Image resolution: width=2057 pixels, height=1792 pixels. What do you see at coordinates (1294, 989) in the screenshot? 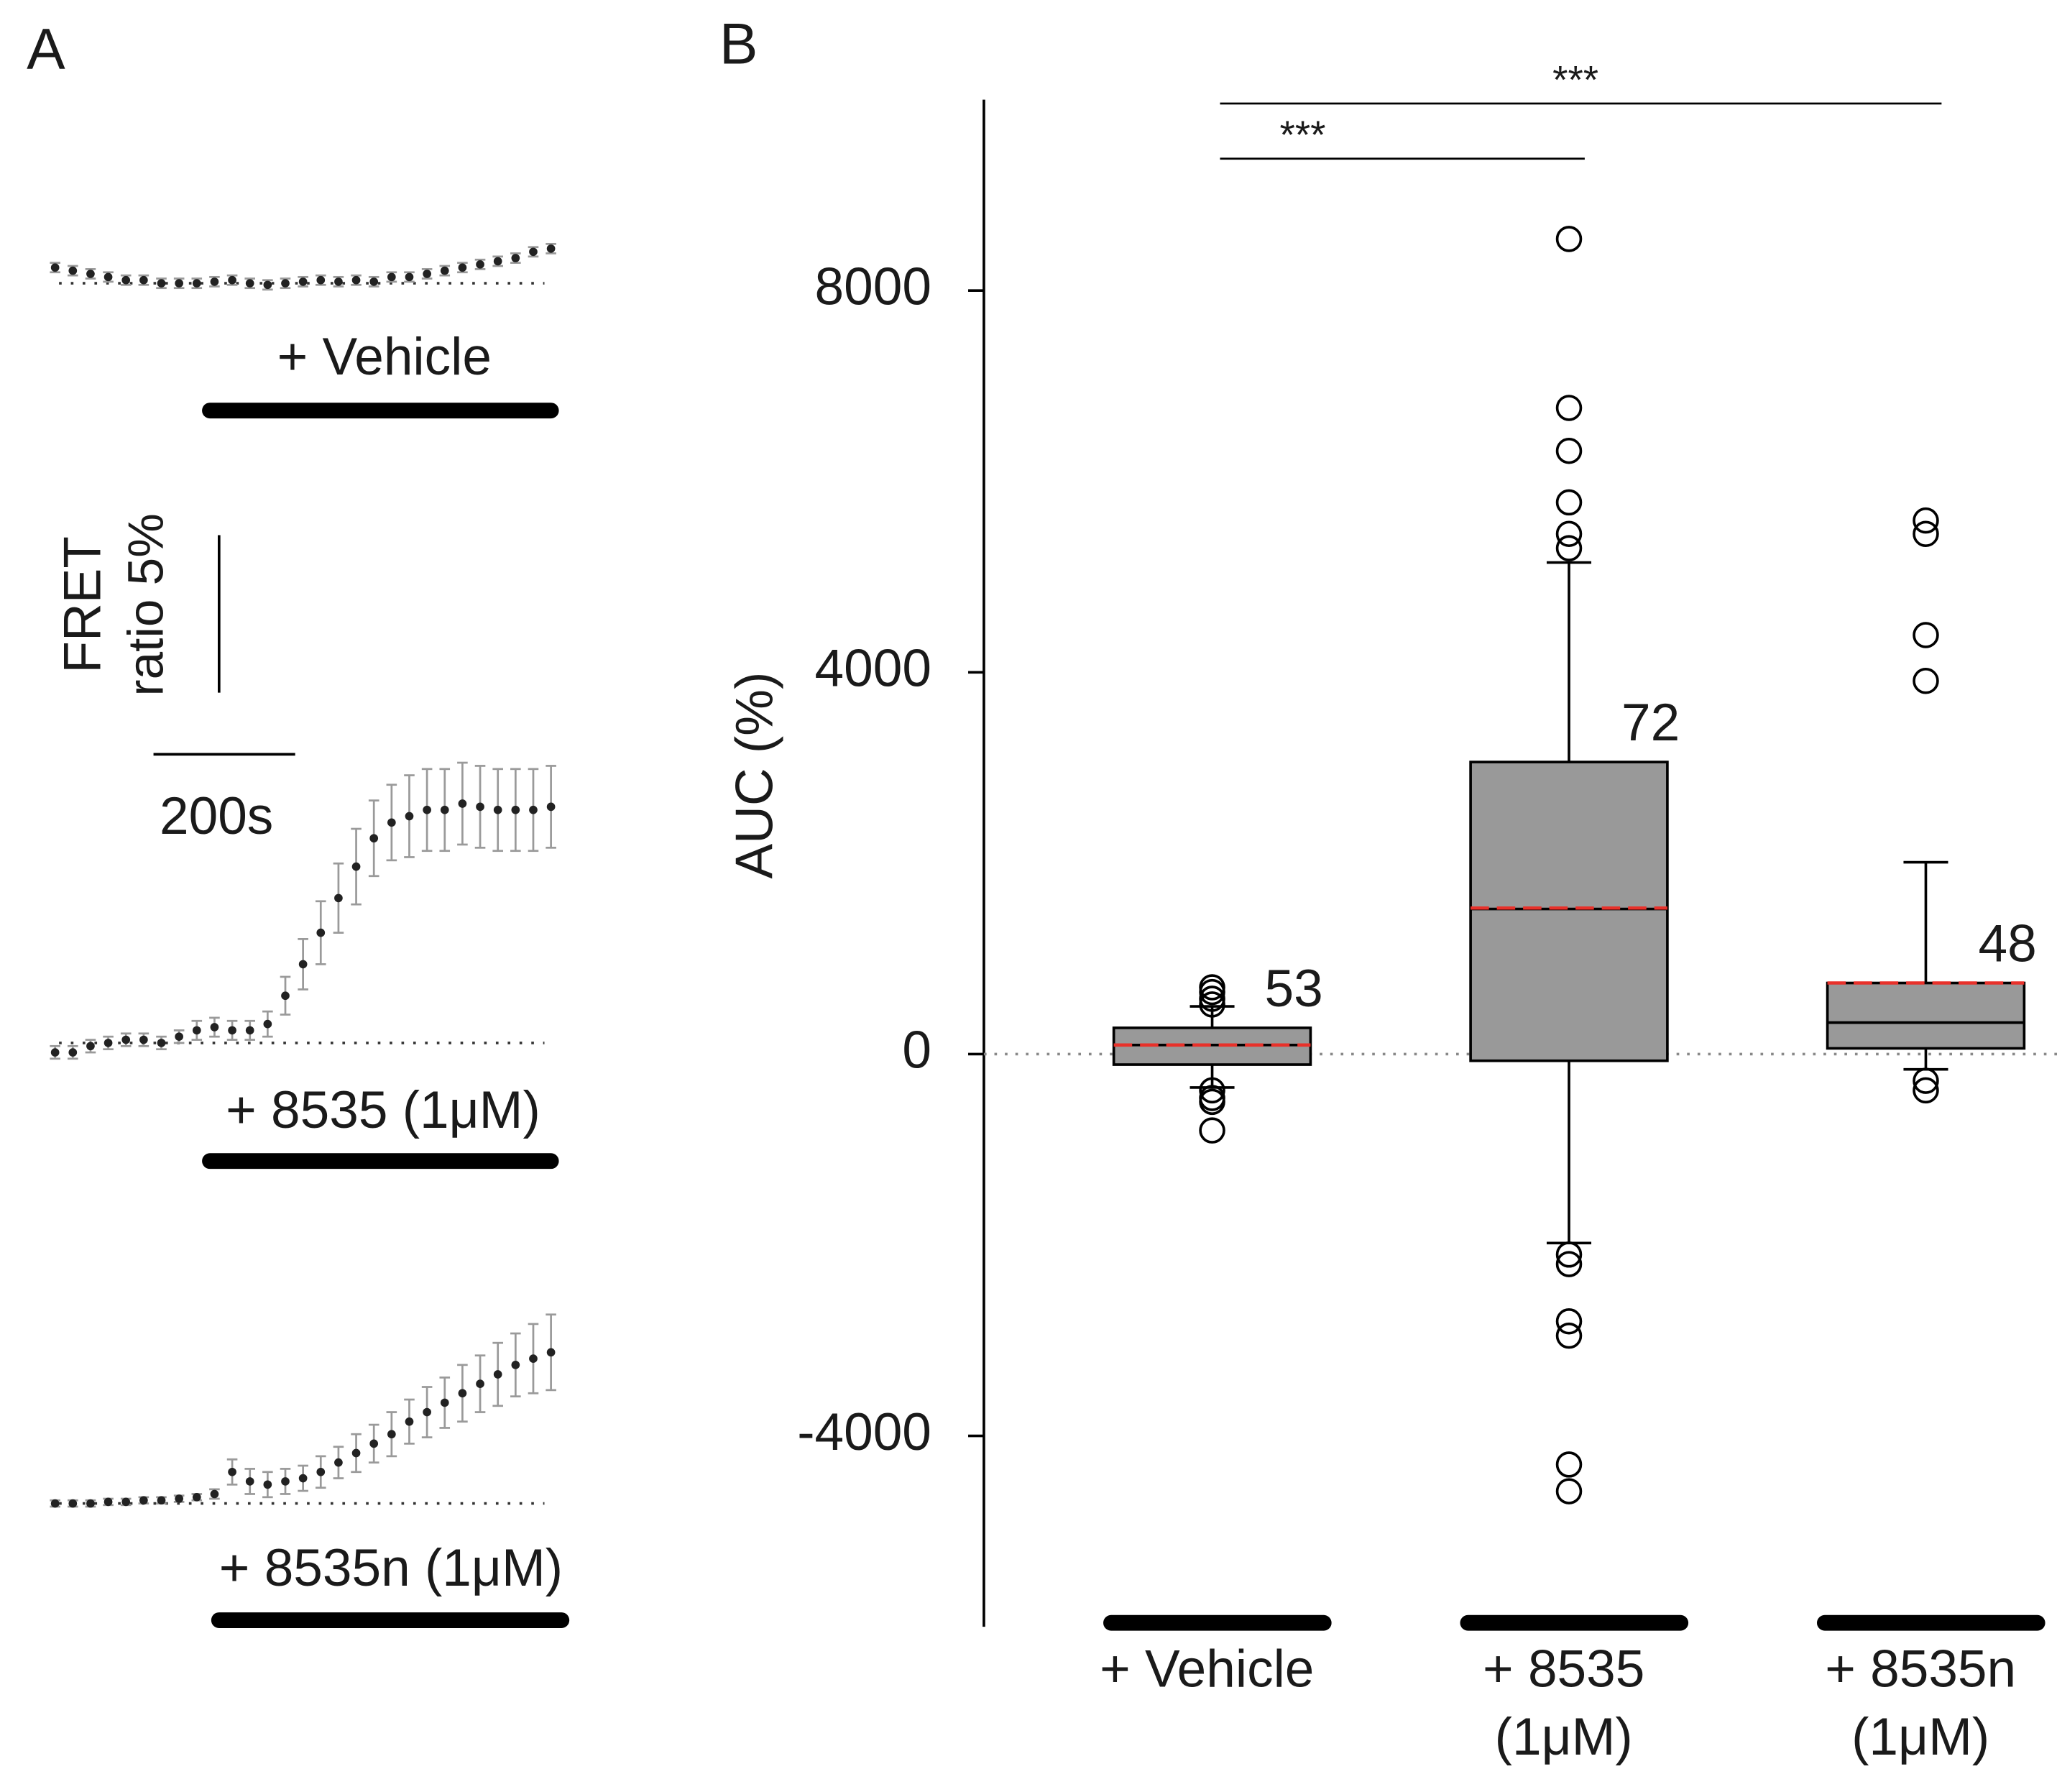
I see `n-label: 53` at bounding box center [1294, 989].